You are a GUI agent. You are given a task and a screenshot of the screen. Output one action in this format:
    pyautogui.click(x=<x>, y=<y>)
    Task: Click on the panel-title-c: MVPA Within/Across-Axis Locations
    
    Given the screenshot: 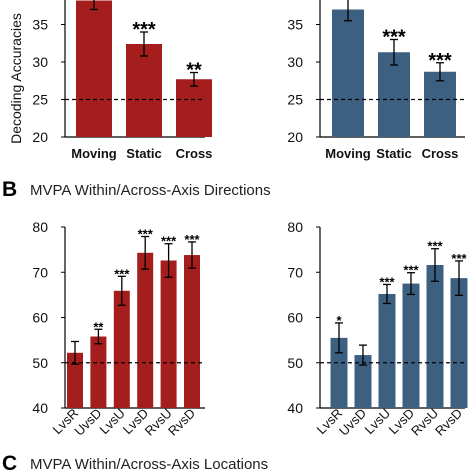 What is the action you would take?
    pyautogui.click(x=149, y=464)
    